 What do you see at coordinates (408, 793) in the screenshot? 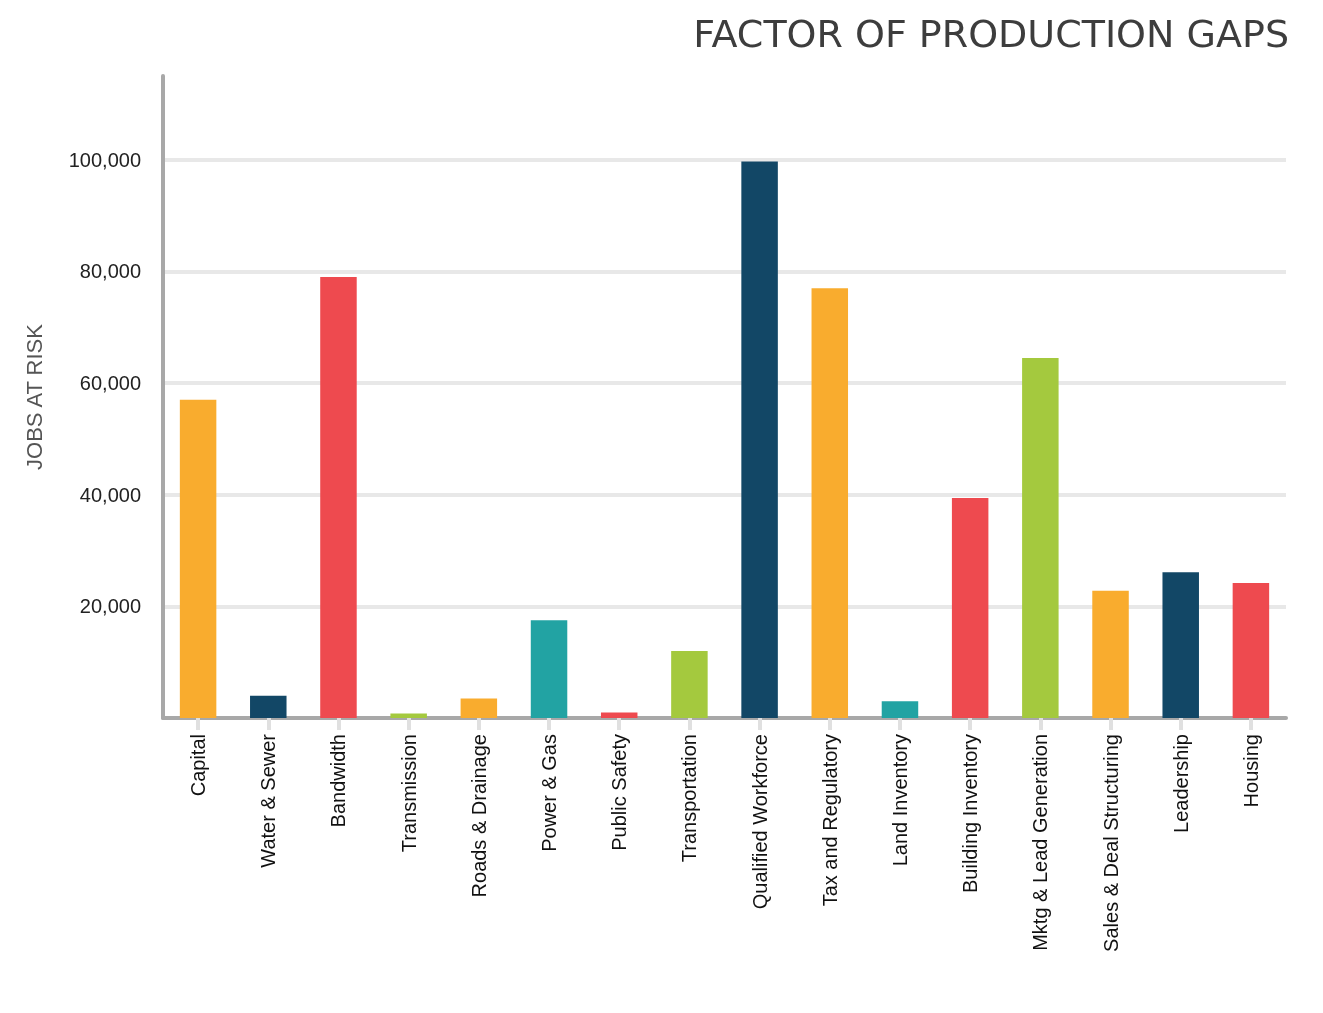
I see `x-tick-label: Transmission` at bounding box center [408, 793].